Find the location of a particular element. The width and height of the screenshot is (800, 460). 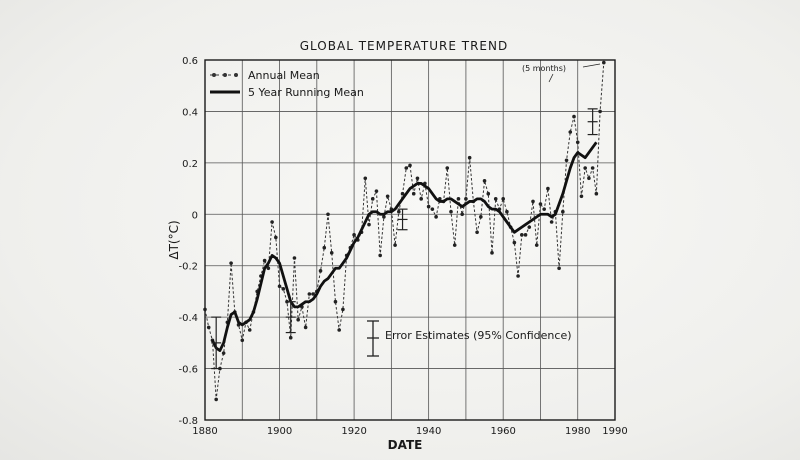

five-months-pointer is located at coordinates (551, 78).